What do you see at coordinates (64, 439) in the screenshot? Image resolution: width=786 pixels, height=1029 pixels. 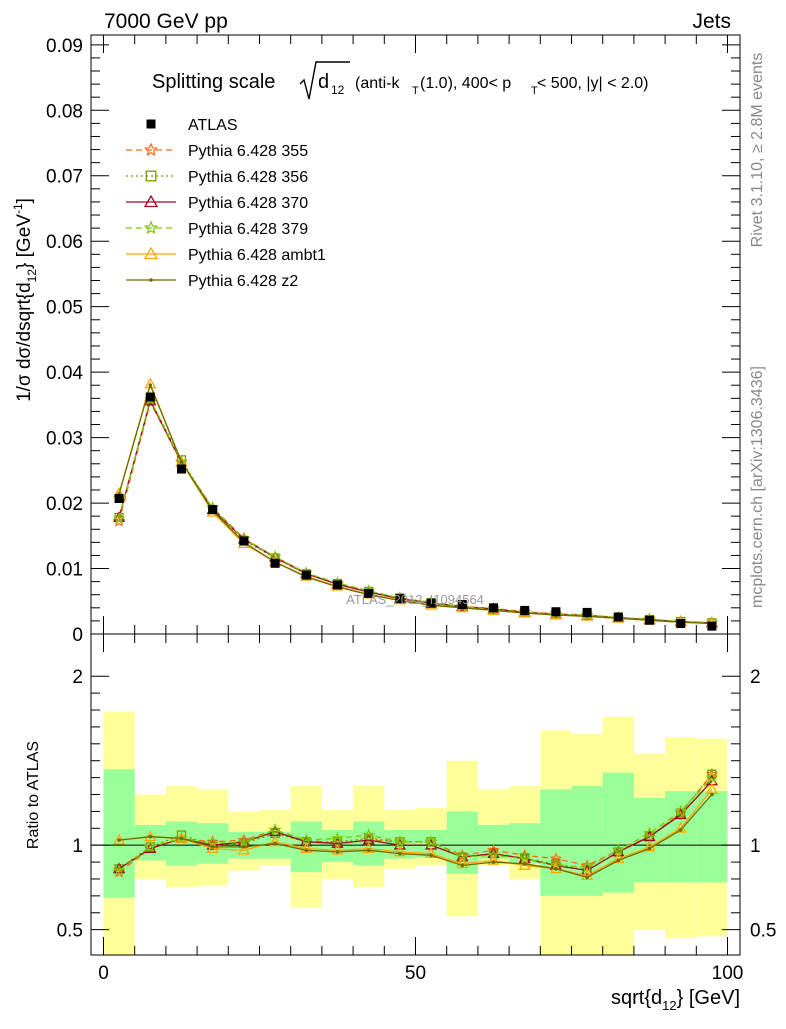 I see `main-y-tick-label: 0.03` at bounding box center [64, 439].